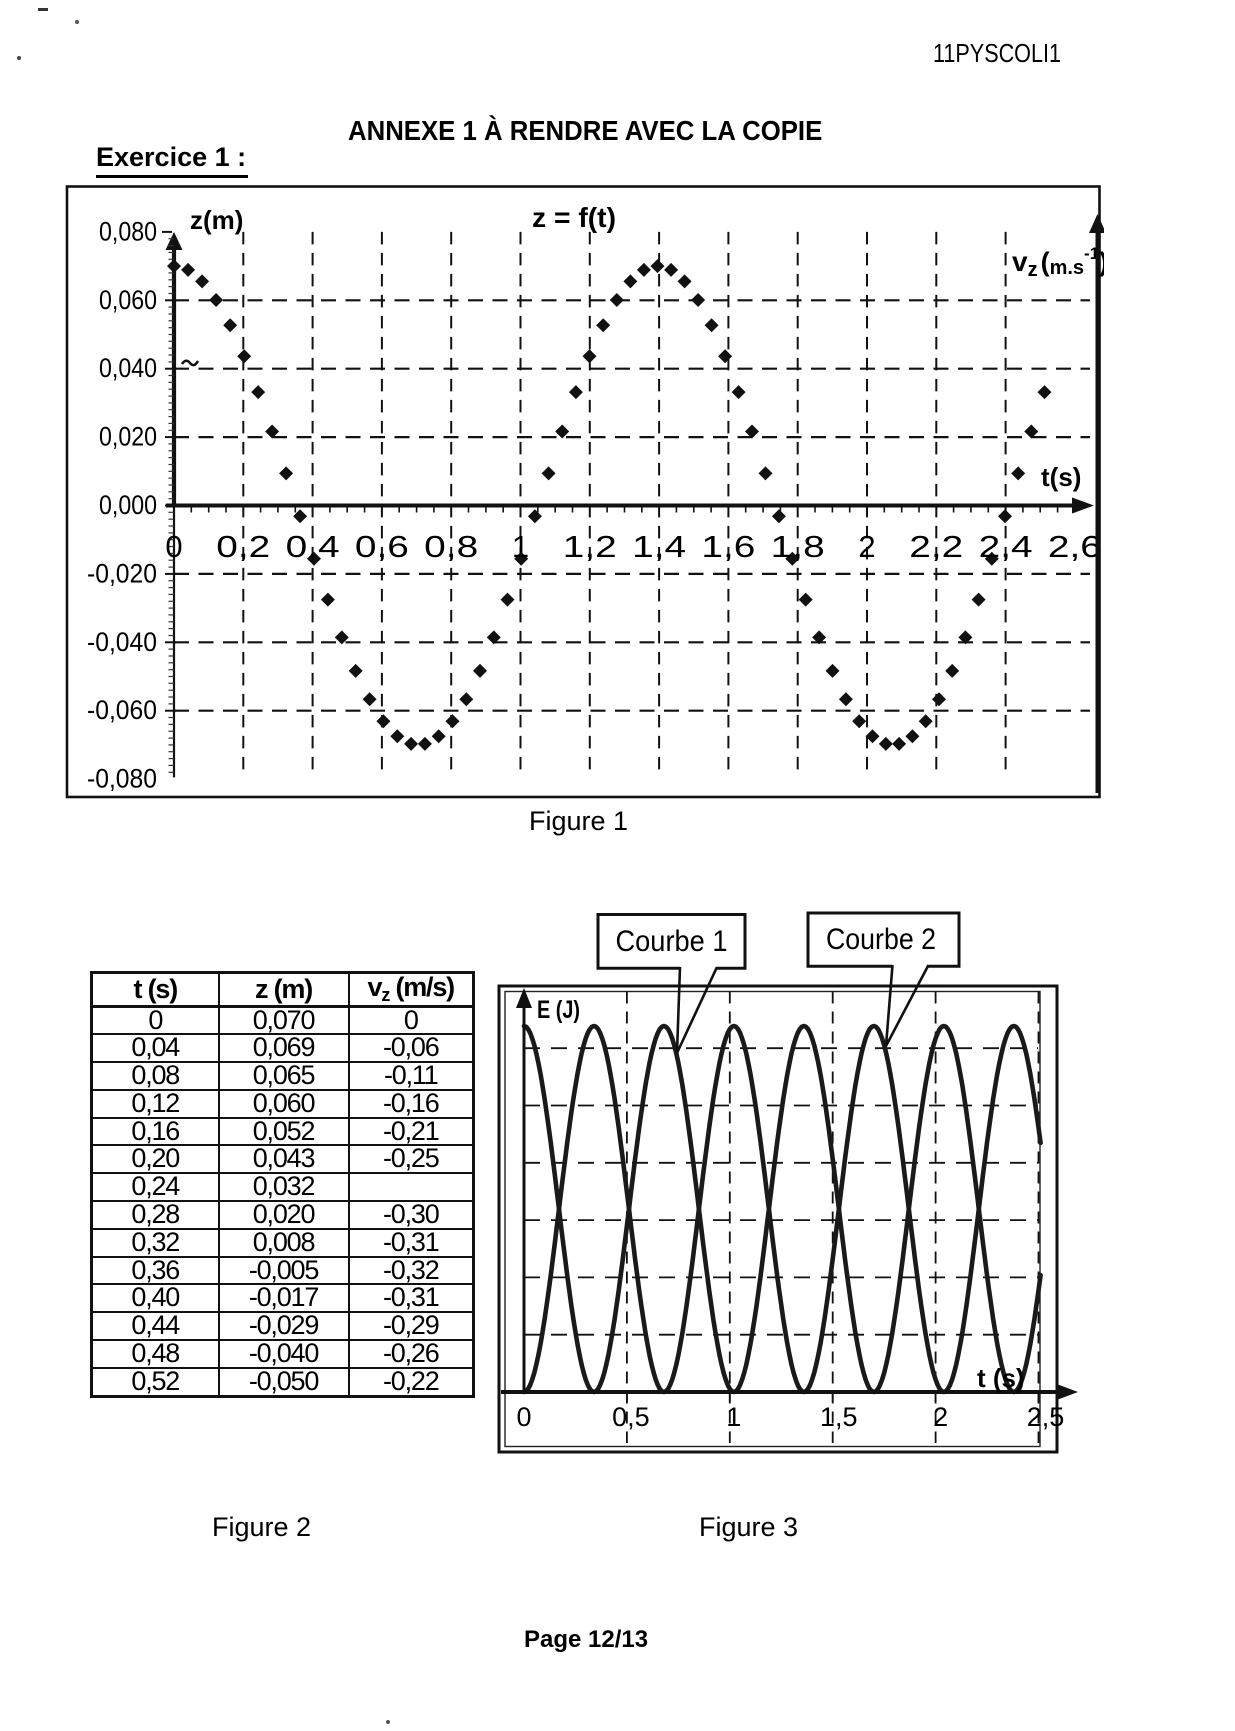 This screenshot has height=1731, width=1235. What do you see at coordinates (574, 217) in the screenshot?
I see `svg-text: z = f(t)` at bounding box center [574, 217].